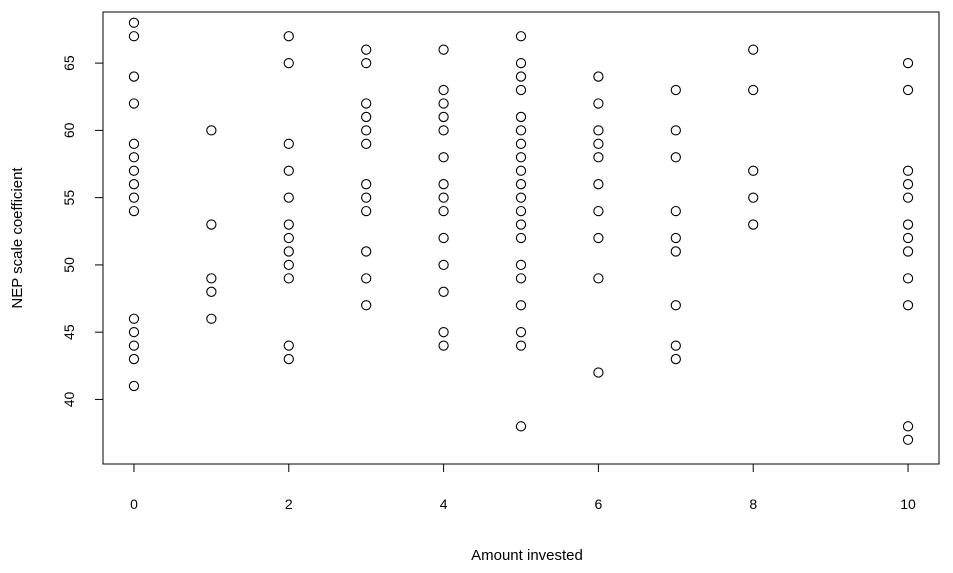 The image size is (953, 573). Describe the element at coordinates (527, 555) in the screenshot. I see `x-axis-title: Amount invested` at that location.